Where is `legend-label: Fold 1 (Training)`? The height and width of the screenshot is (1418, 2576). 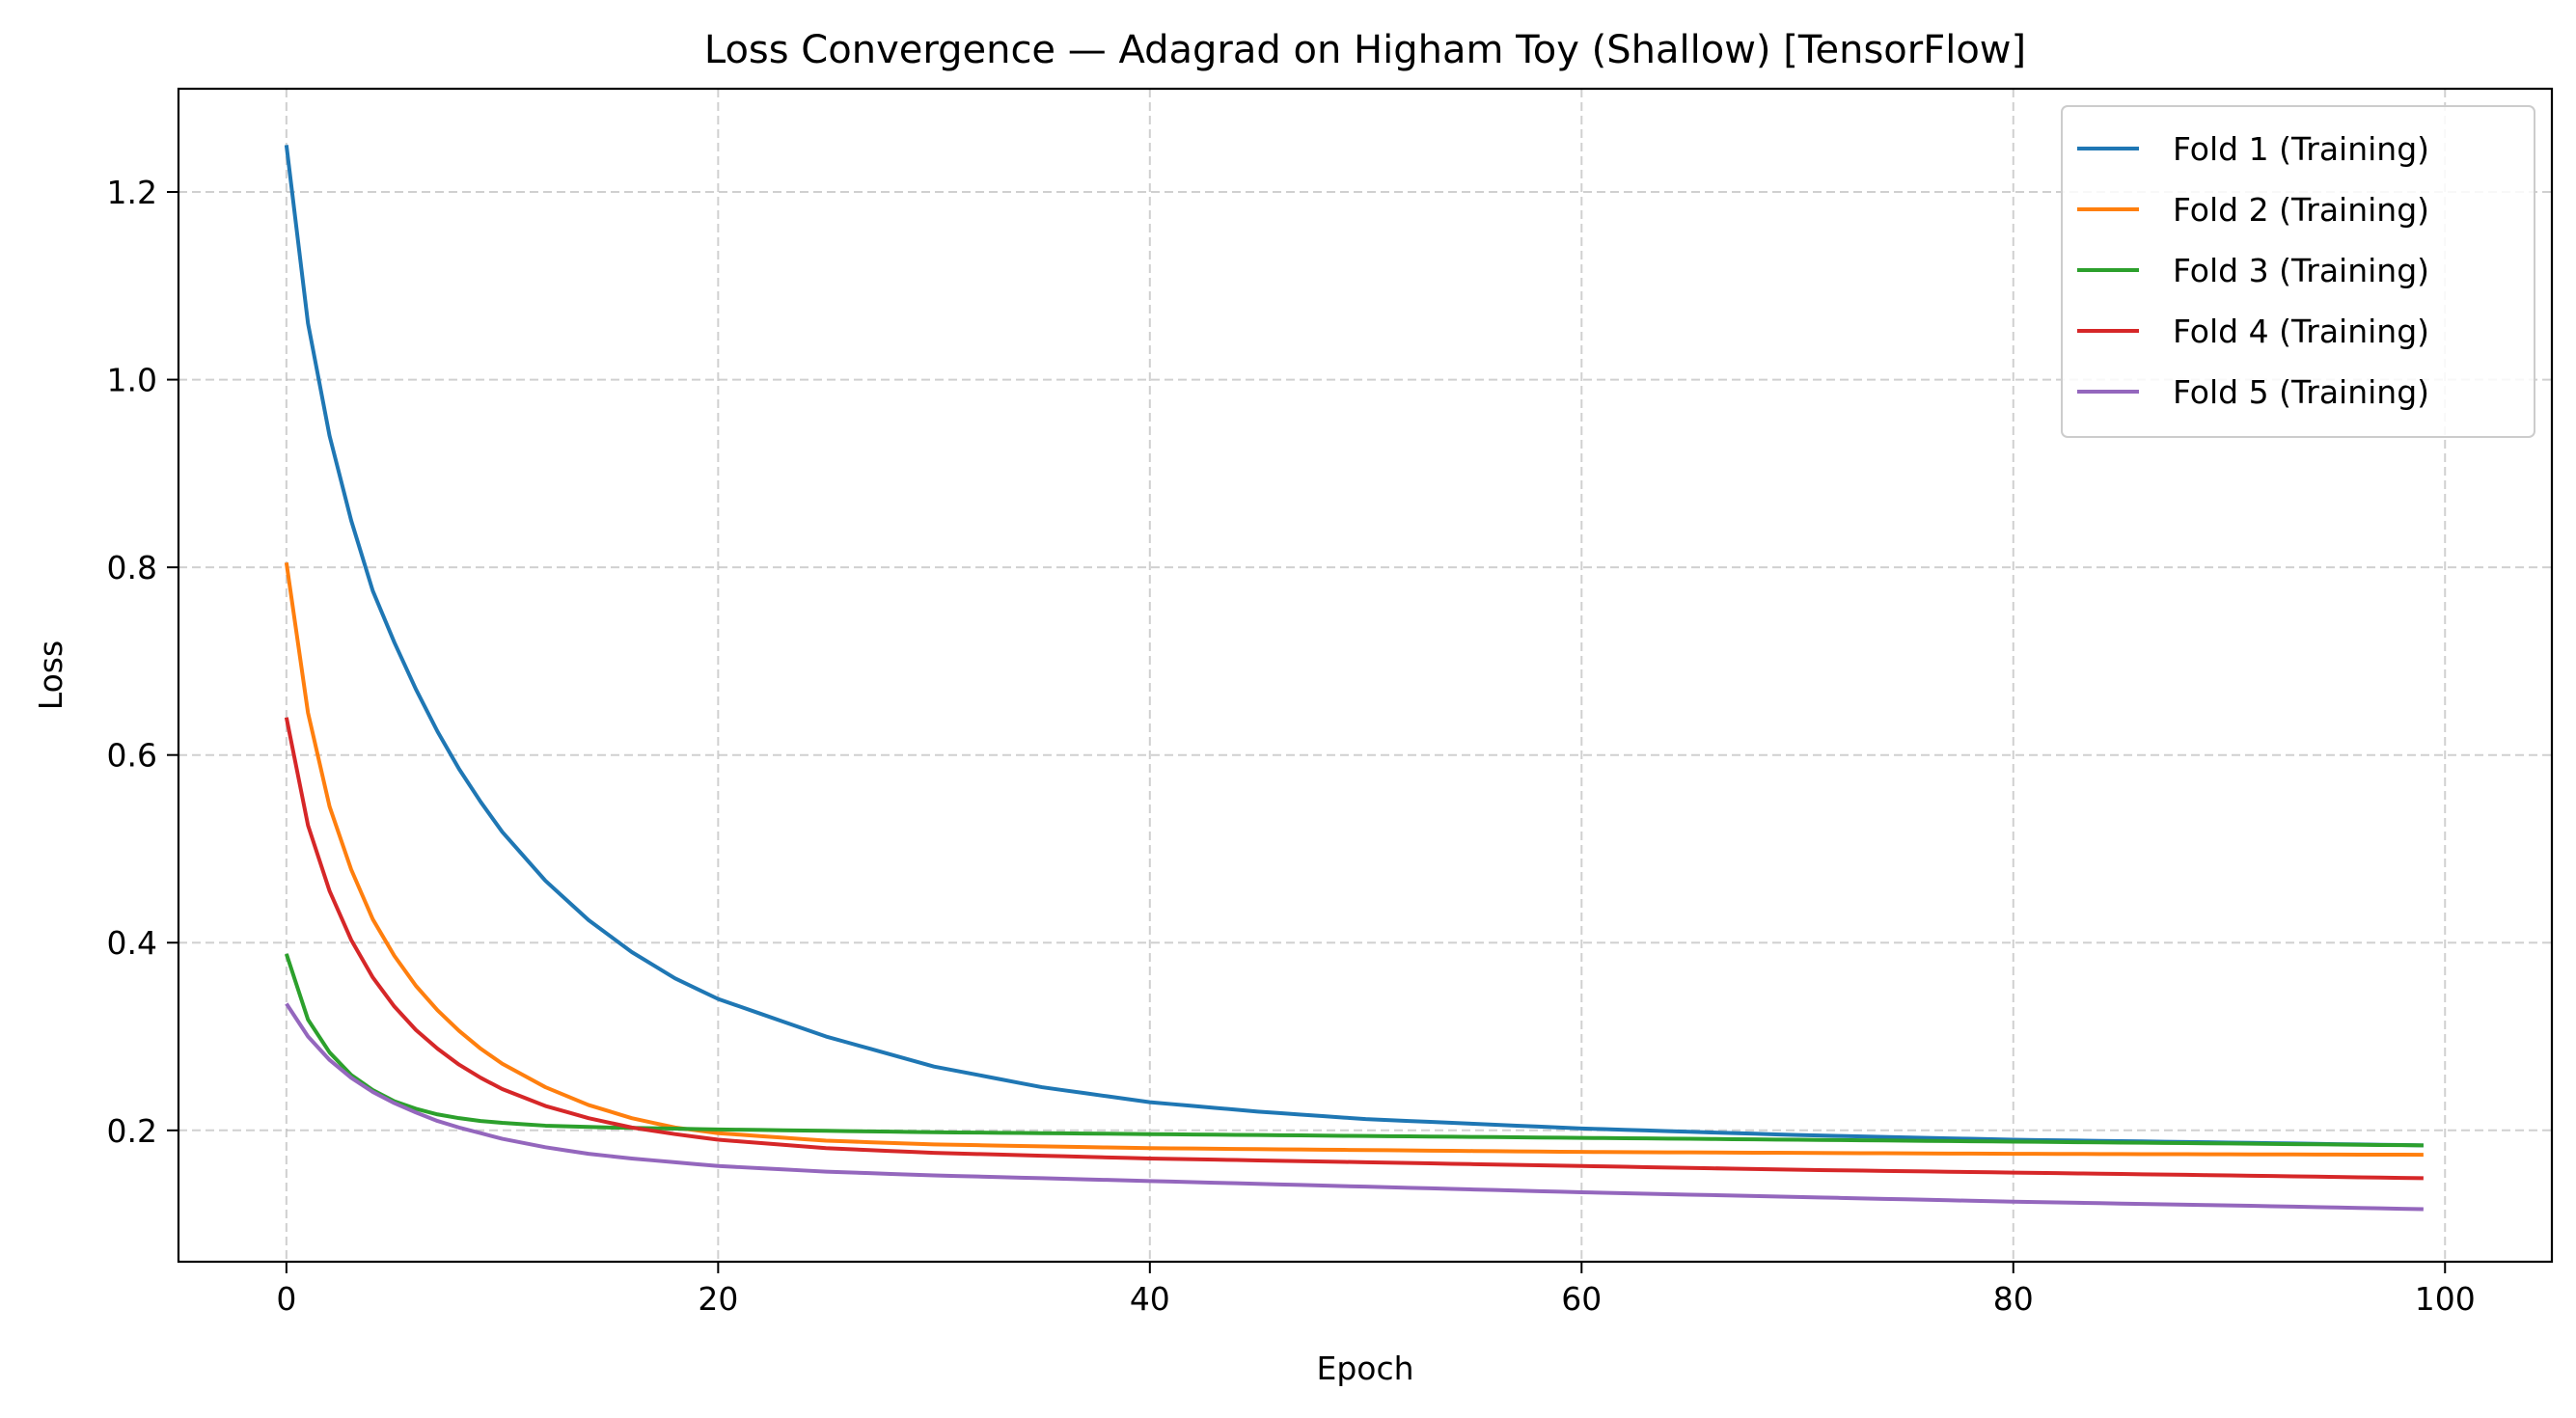 legend-label: Fold 1 (Training) is located at coordinates (2301, 149).